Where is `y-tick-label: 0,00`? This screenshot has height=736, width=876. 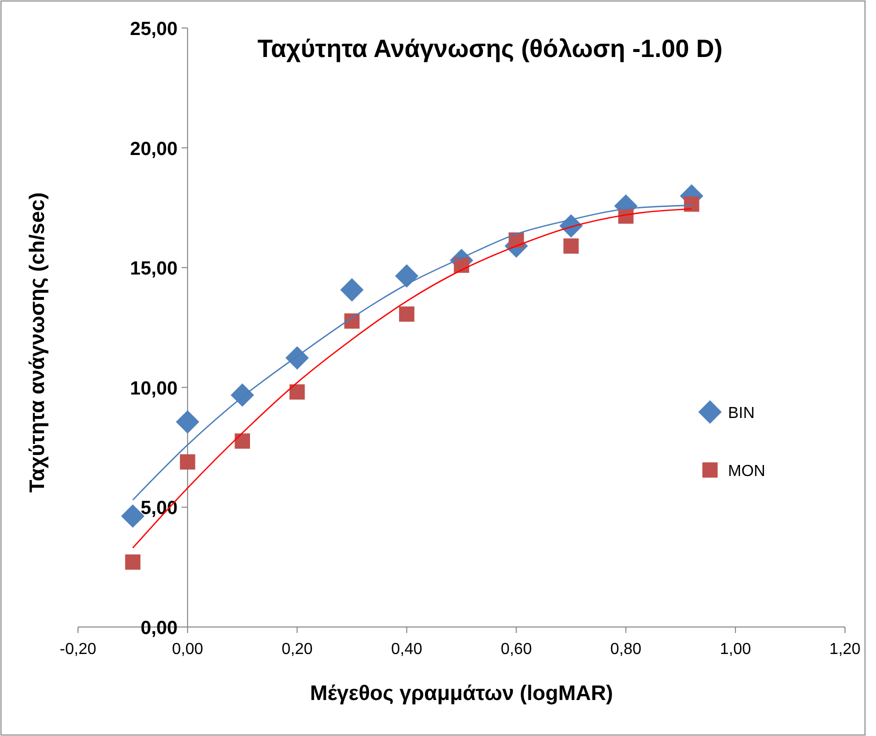
y-tick-label: 0,00 is located at coordinates (159, 628).